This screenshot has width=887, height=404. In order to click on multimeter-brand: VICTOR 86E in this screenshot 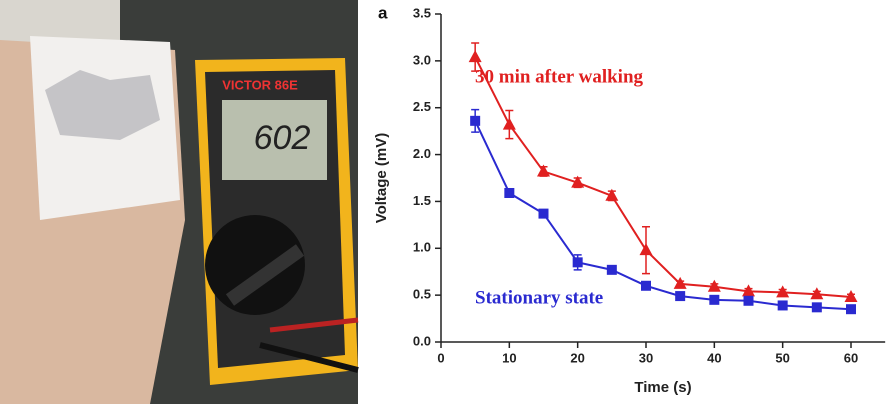, I will do `click(260, 84)`.